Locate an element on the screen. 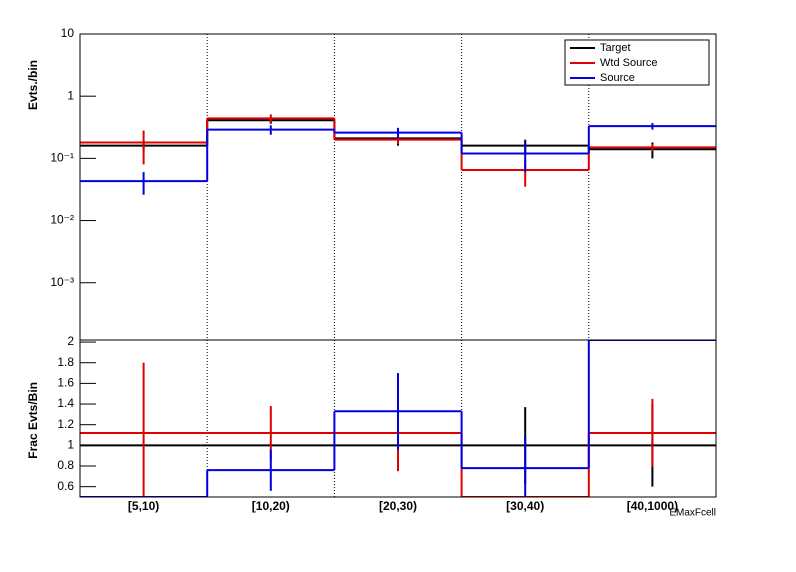  plot-area is located at coordinates (398, 154).